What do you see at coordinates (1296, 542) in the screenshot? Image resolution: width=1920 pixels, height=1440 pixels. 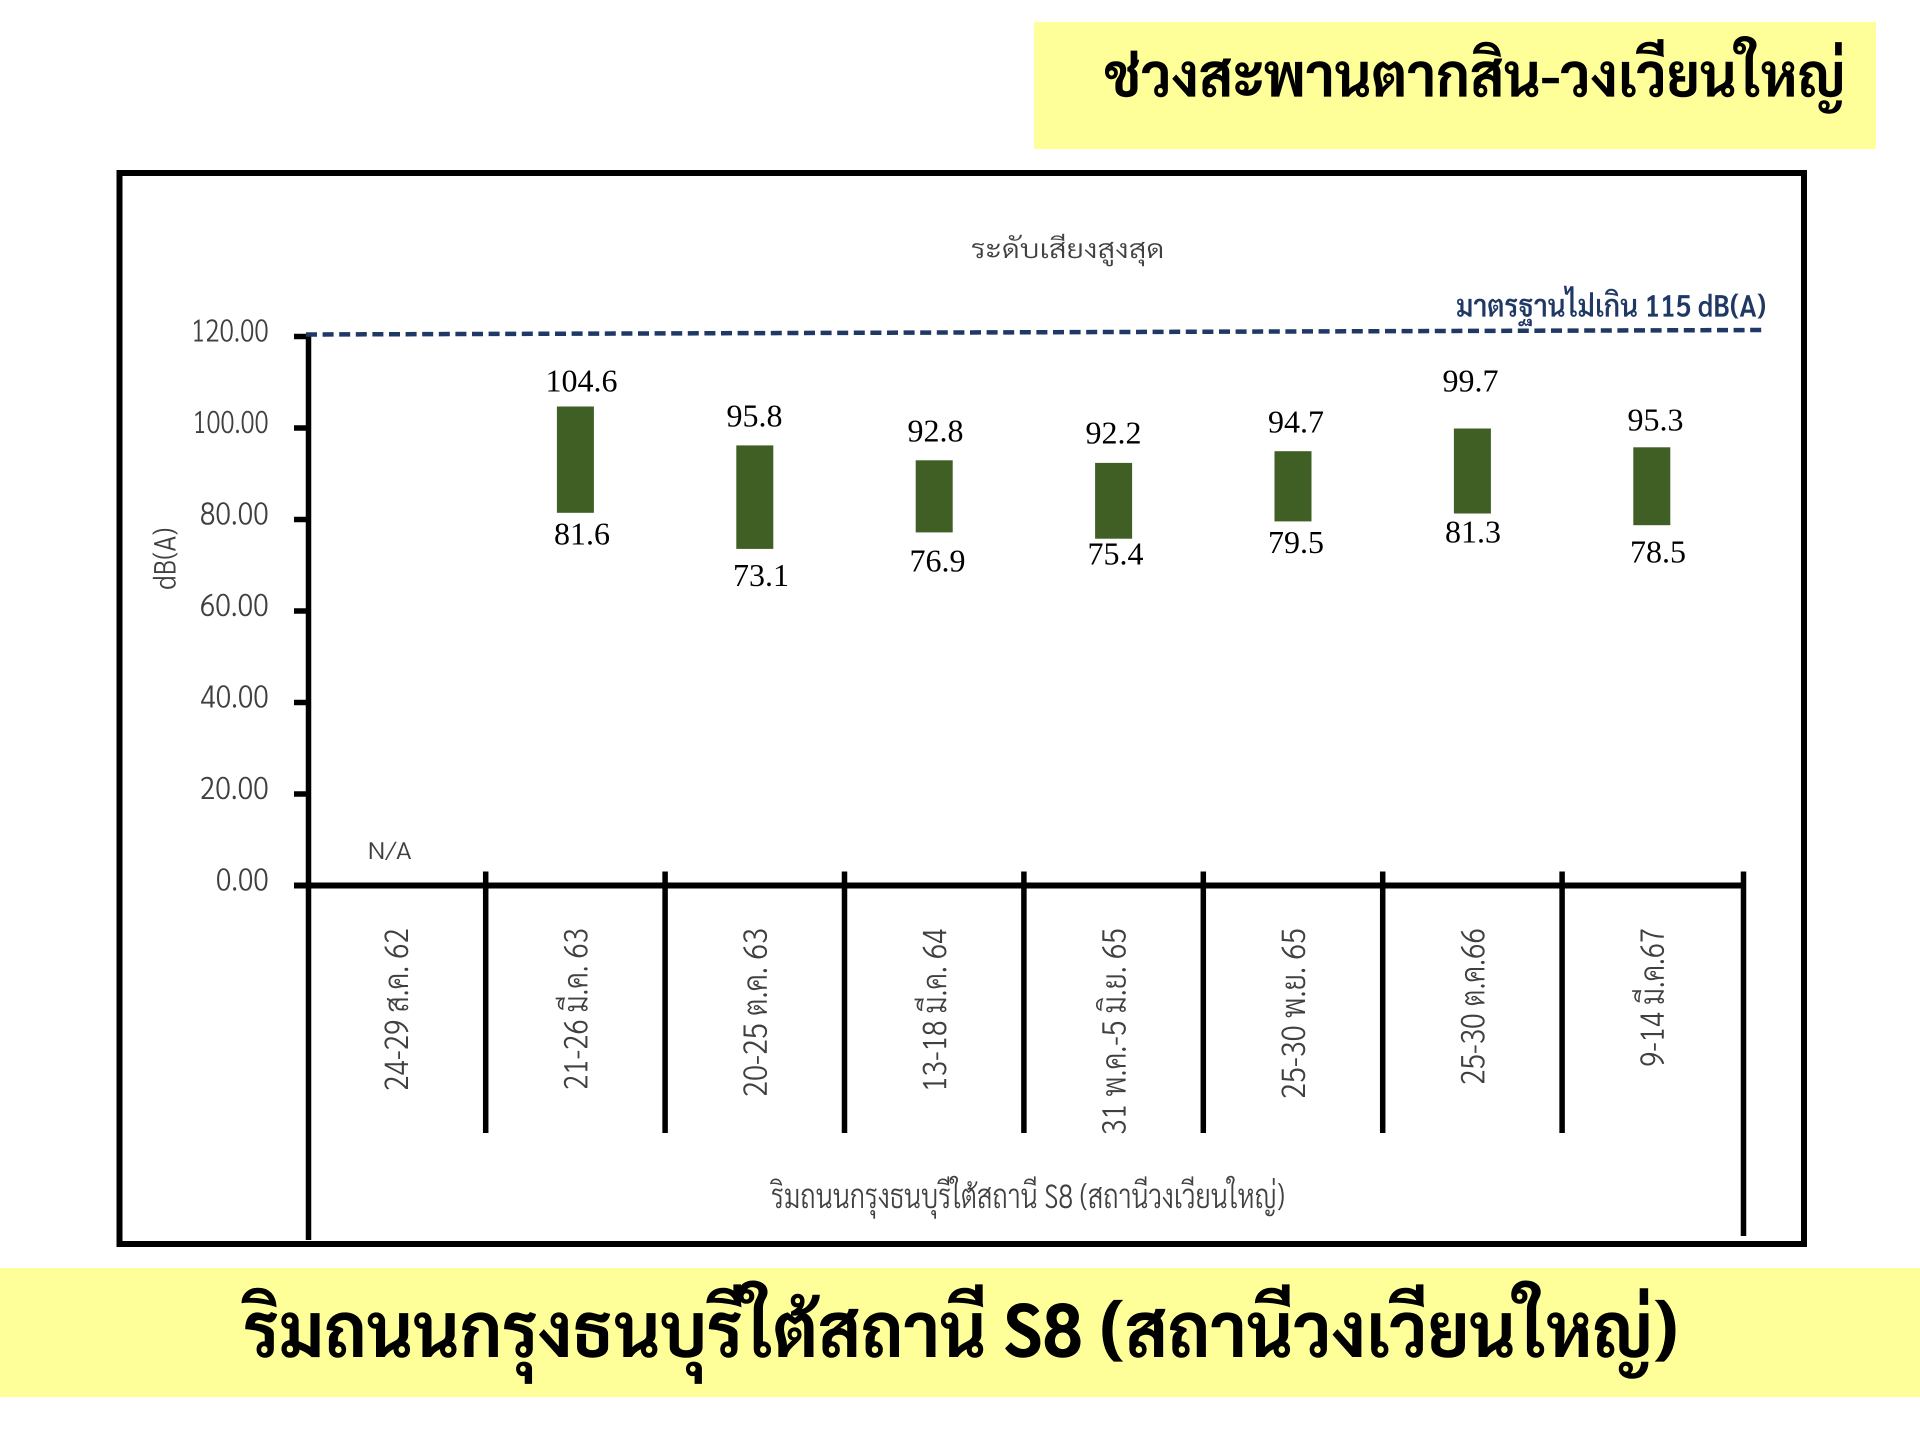 I see `svg-text: 79.5` at bounding box center [1296, 542].